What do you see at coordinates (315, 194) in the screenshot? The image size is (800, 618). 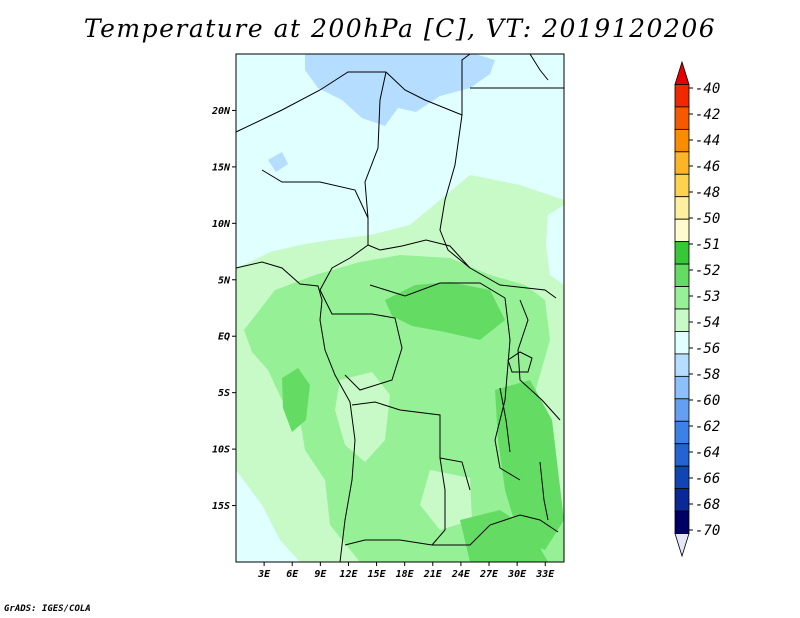 I see `border-niger-nigeria` at bounding box center [315, 194].